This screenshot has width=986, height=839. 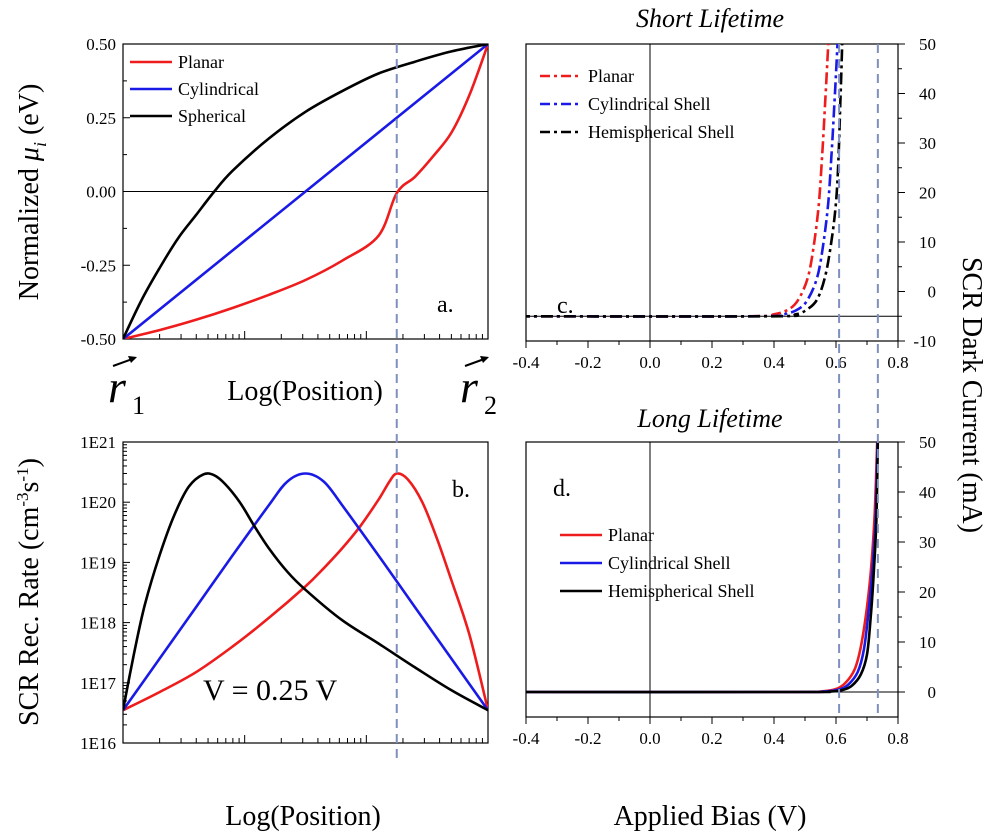 I want to click on y-tick-label: -0.25, so click(x=98, y=265).